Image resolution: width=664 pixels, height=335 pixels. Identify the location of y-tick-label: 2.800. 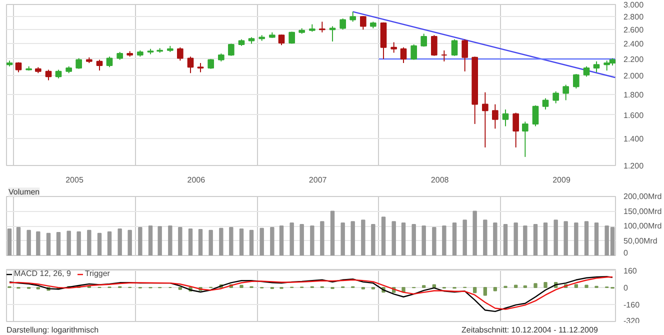
(634, 17).